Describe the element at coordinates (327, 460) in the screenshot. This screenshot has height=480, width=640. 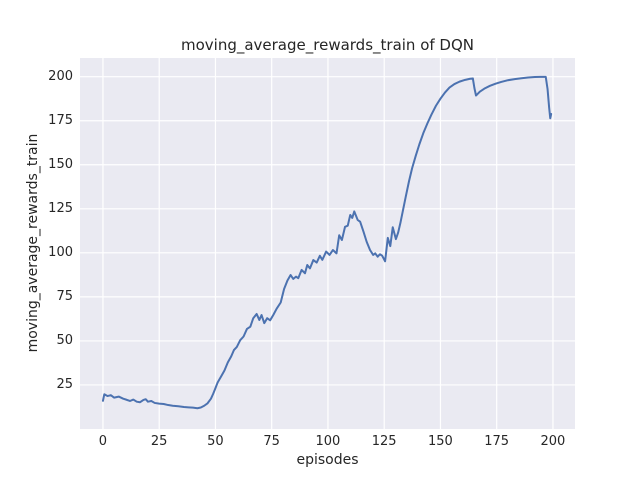
I see `x-axis-label: episodes` at that location.